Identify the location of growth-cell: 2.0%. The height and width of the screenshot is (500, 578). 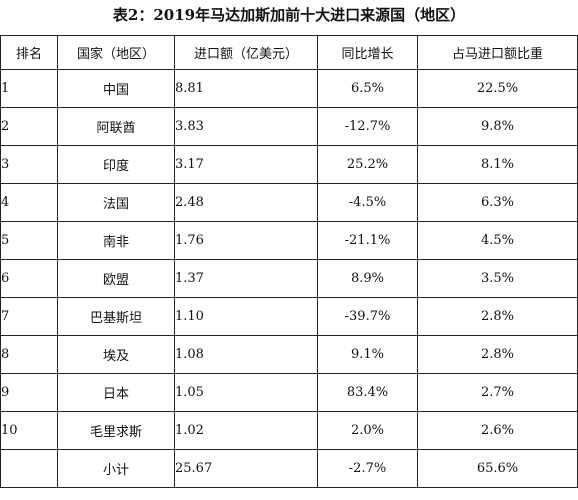
(367, 430).